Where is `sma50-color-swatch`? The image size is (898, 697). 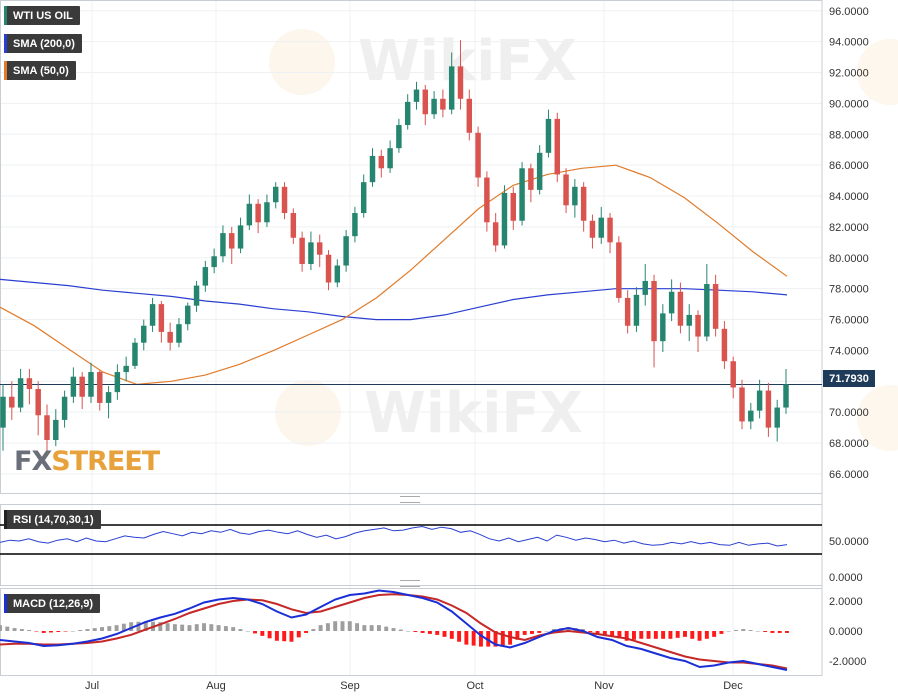
sma50-color-swatch is located at coordinates (5, 70).